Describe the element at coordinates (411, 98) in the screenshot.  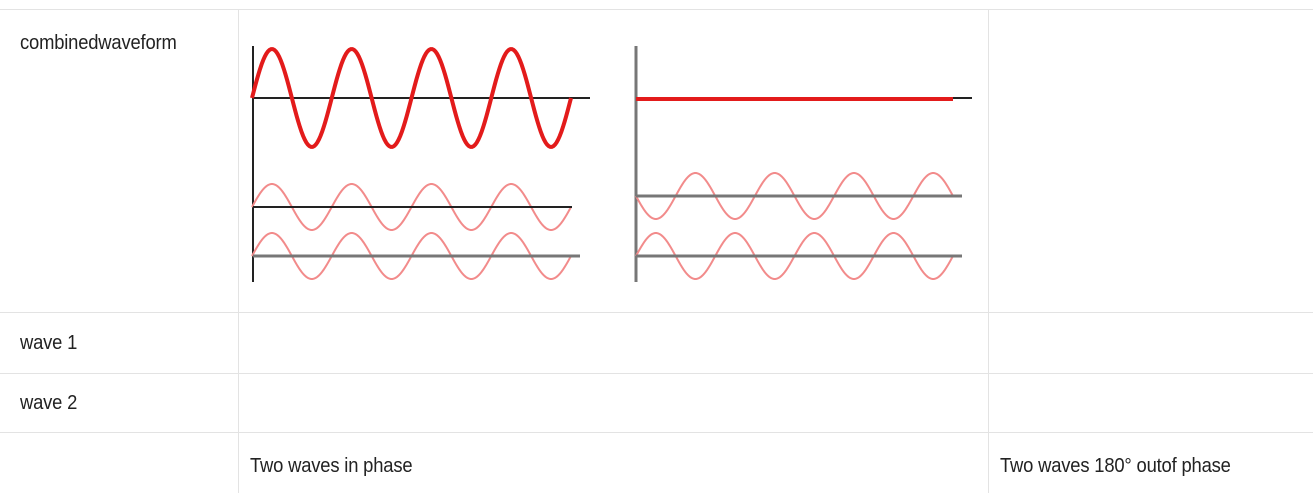
I see `in-phase-combined-wave` at that location.